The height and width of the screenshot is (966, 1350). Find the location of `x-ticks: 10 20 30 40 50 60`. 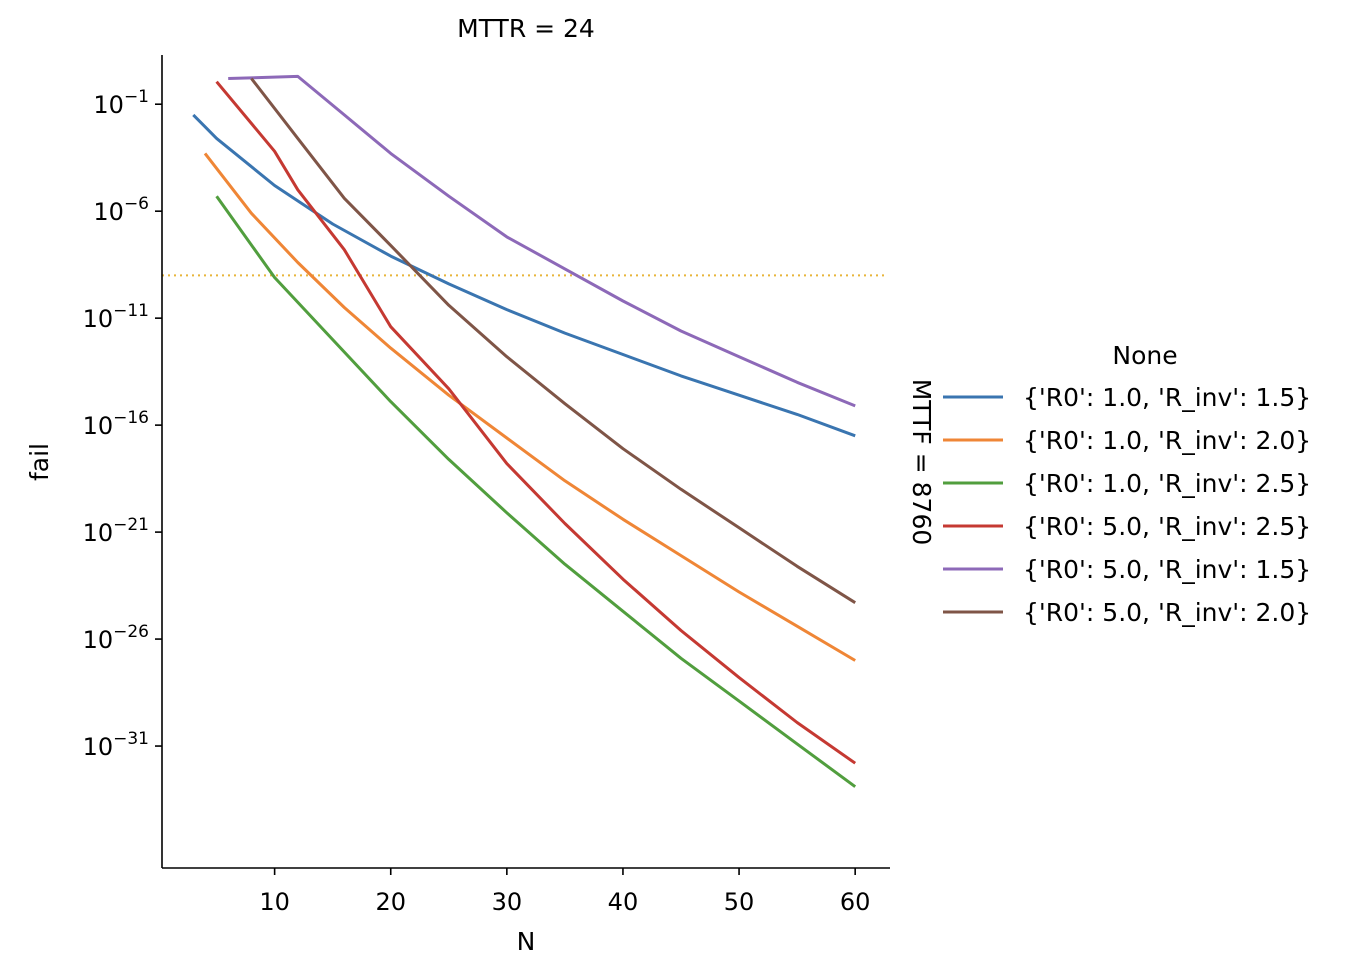

x-ticks: 10 20 30 40 50 60 is located at coordinates (564, 892).